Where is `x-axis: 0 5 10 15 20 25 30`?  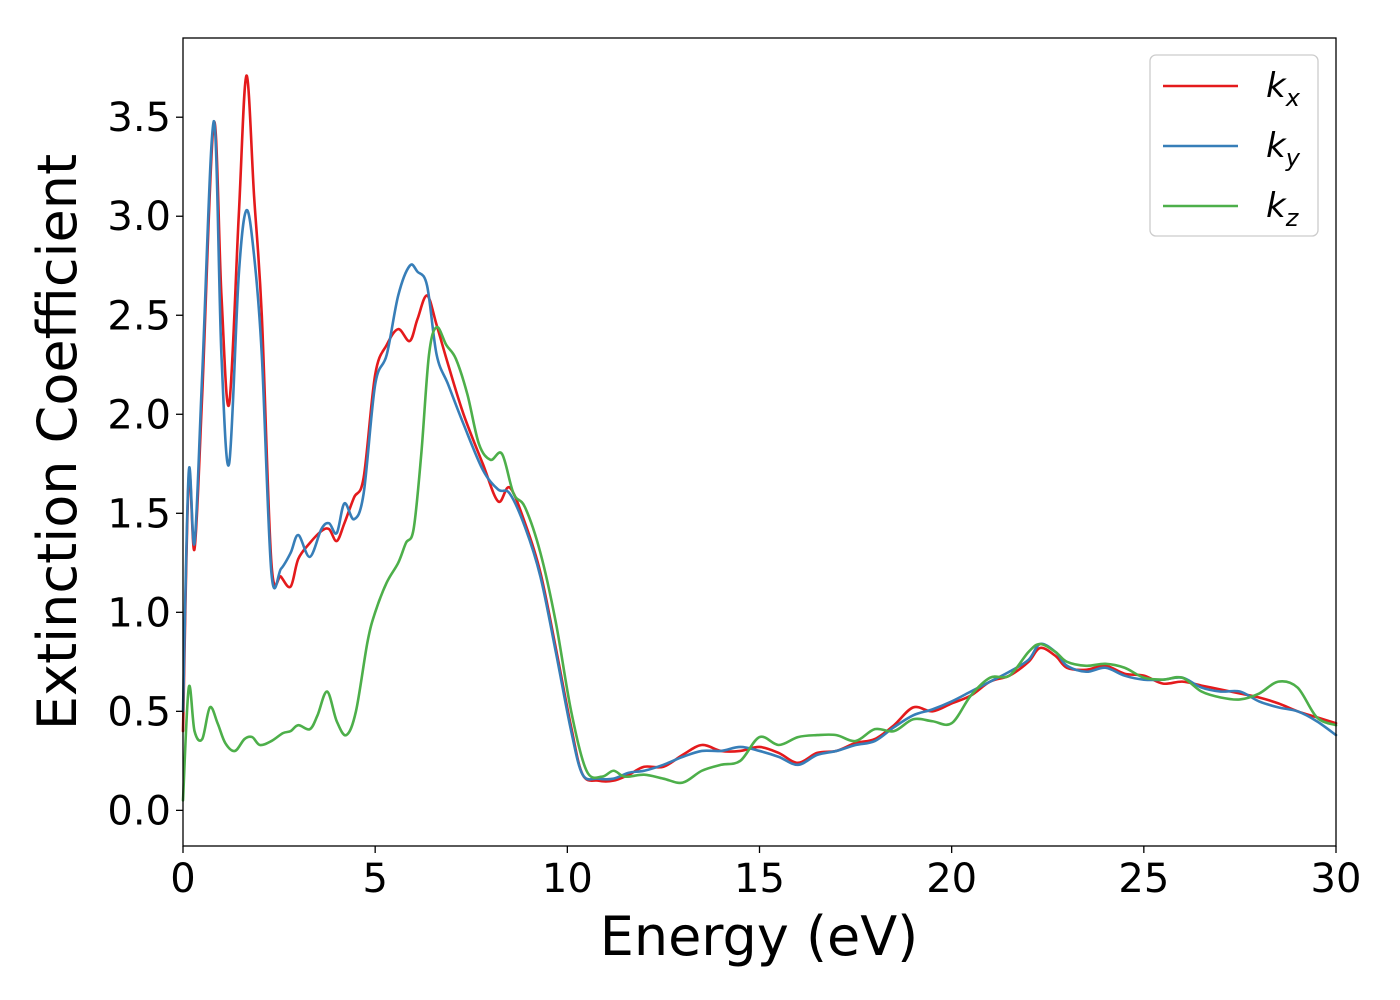 x-axis: 0 5 10 15 20 25 30 is located at coordinates (765, 874).